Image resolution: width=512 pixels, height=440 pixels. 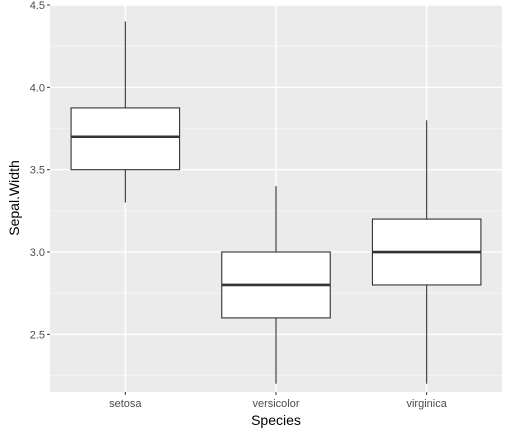 What do you see at coordinates (276, 285) in the screenshot?
I see `box-versicolor` at bounding box center [276, 285].